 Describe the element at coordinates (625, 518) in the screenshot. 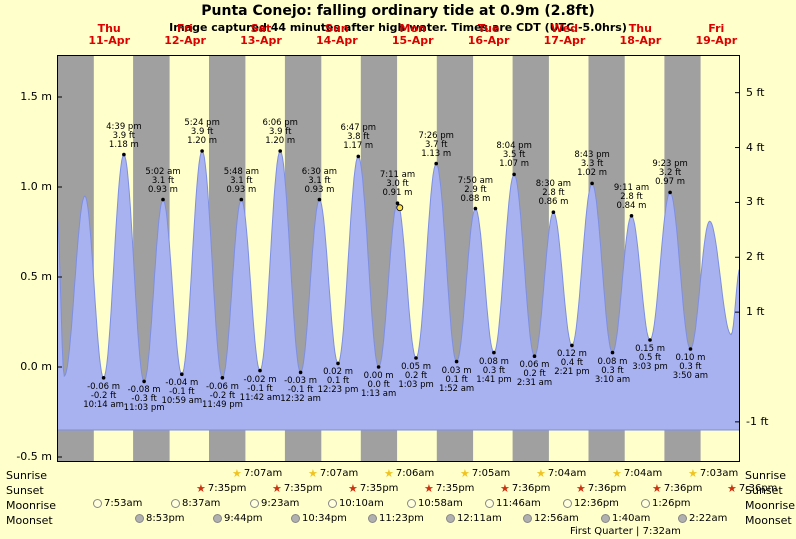

I see `moonset-entry: 1:40am` at that location.